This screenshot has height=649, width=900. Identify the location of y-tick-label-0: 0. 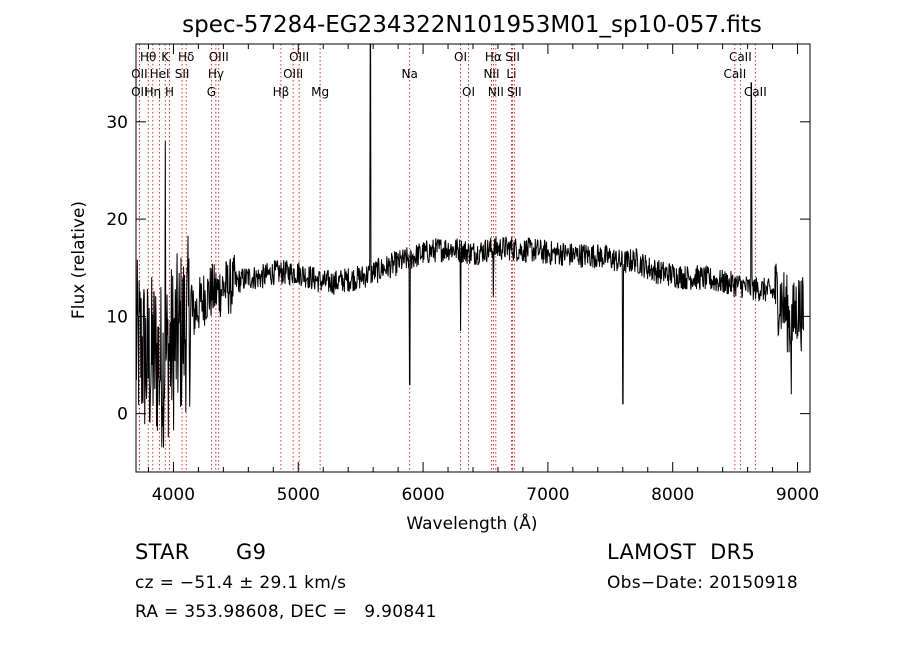
(122, 415).